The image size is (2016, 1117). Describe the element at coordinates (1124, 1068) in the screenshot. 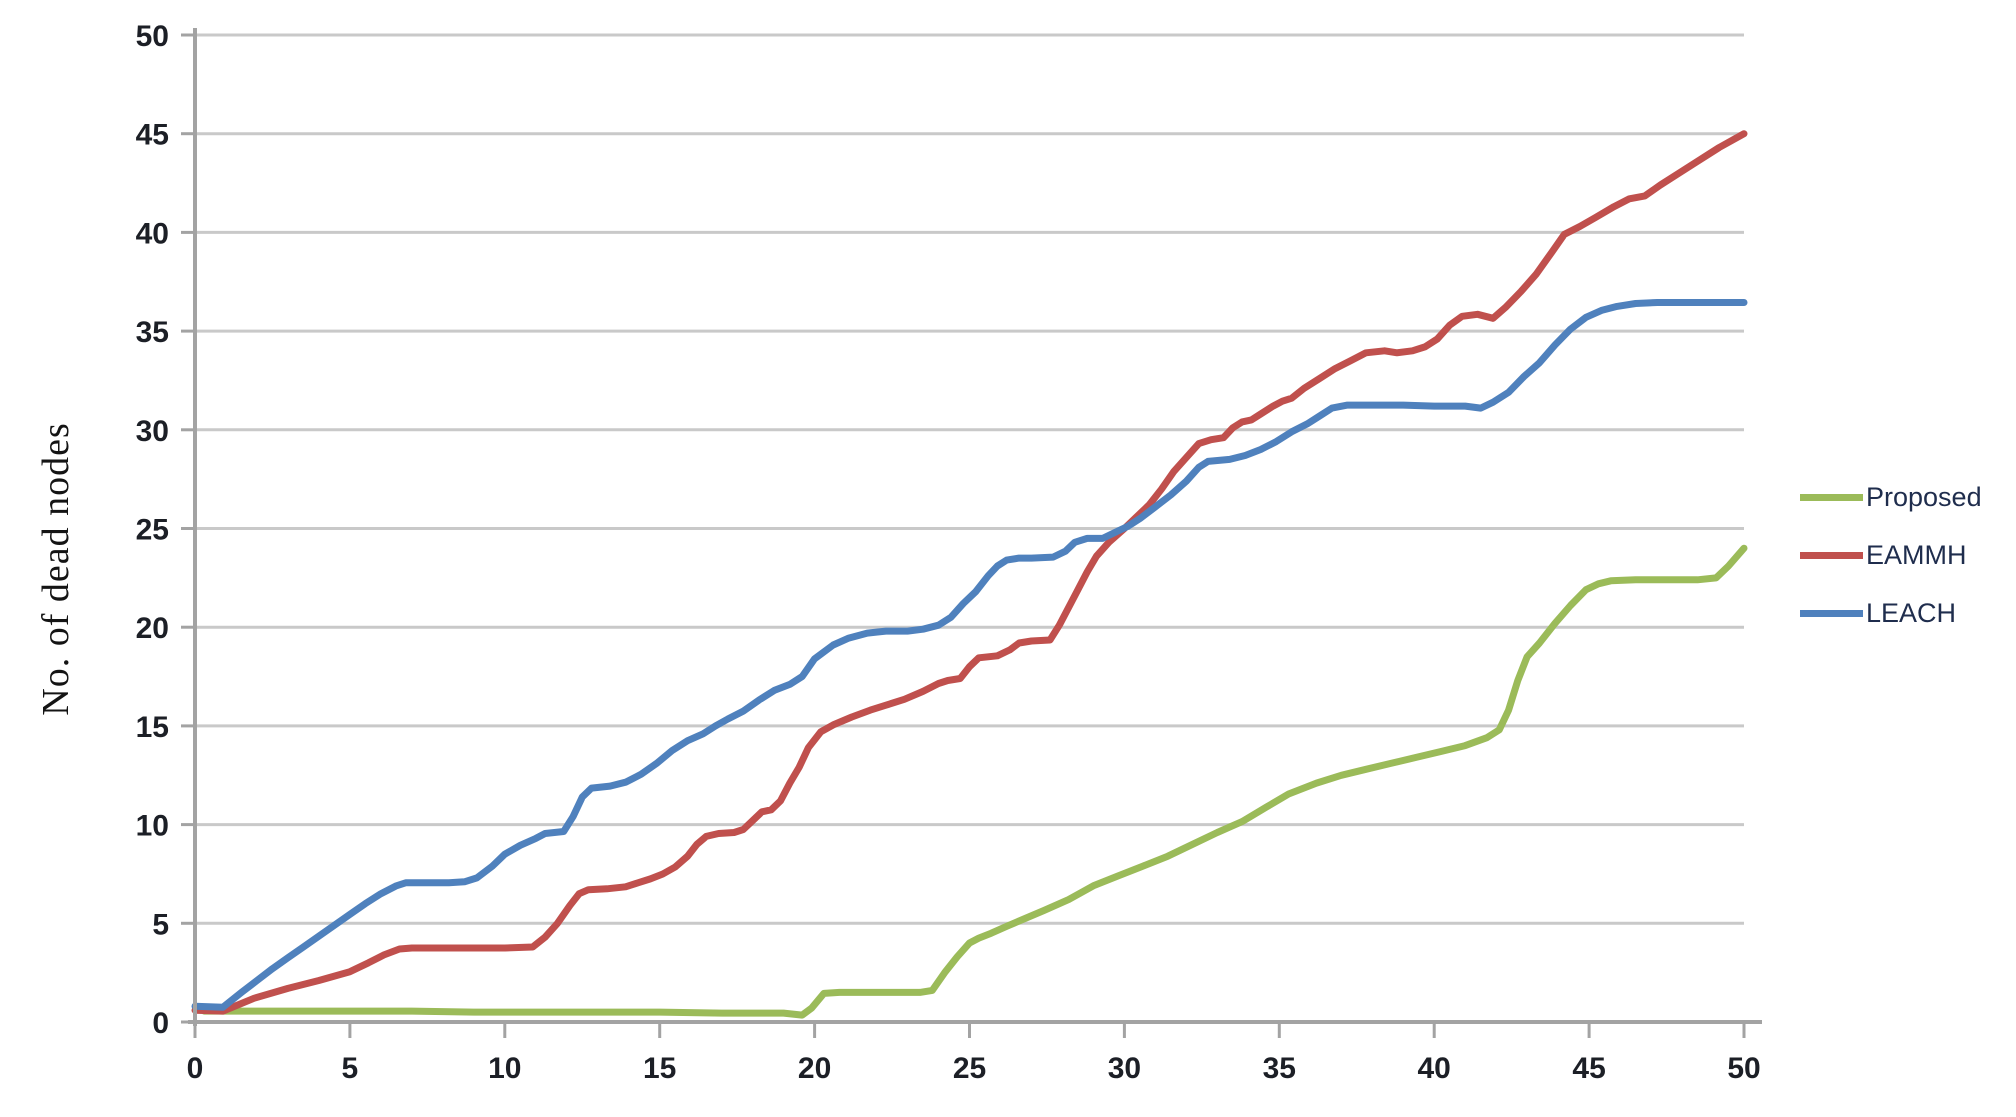

I see `x-tick-label-30: 30` at that location.